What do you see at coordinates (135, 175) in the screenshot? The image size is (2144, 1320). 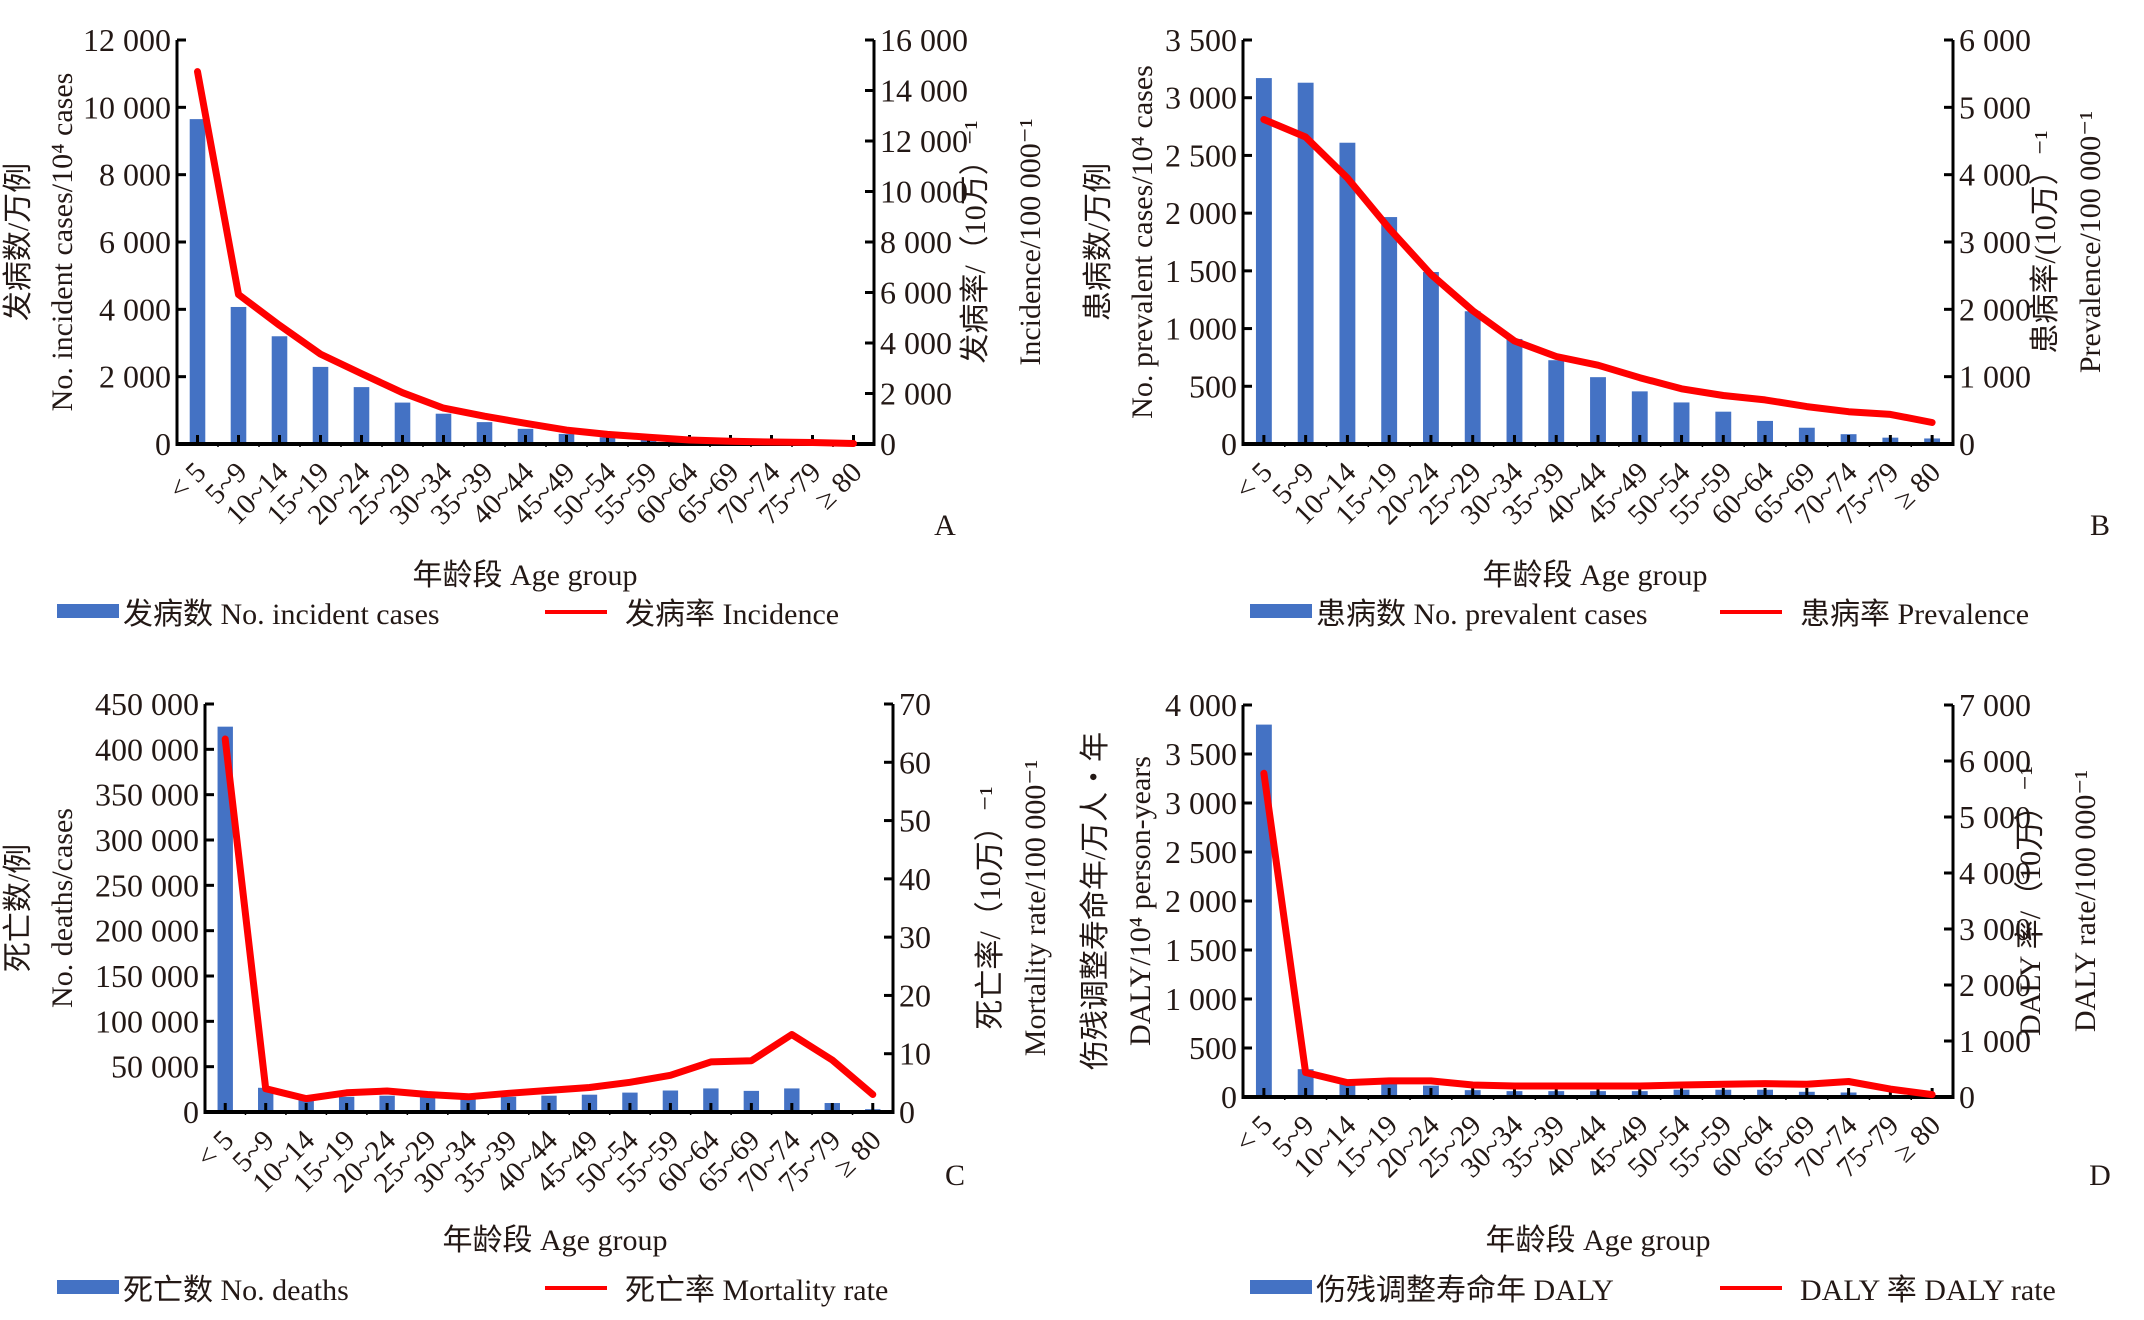 I see `y-tick-label-left: 8 000` at bounding box center [135, 175].